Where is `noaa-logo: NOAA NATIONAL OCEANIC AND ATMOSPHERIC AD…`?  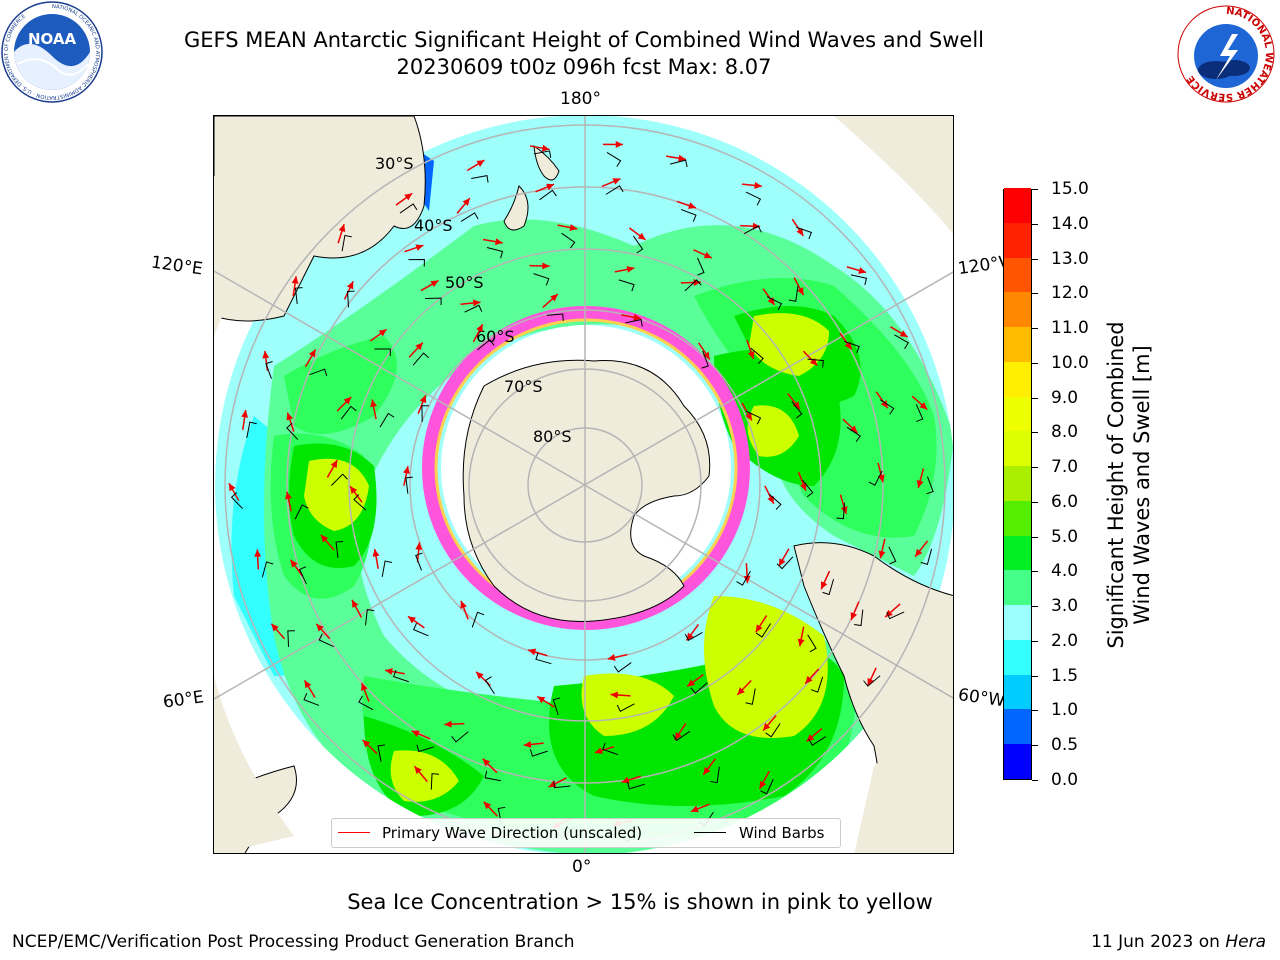
noaa-logo: NOAA NATIONAL OCEANIC AND ATMOSPHERIC AD… is located at coordinates (52, 52).